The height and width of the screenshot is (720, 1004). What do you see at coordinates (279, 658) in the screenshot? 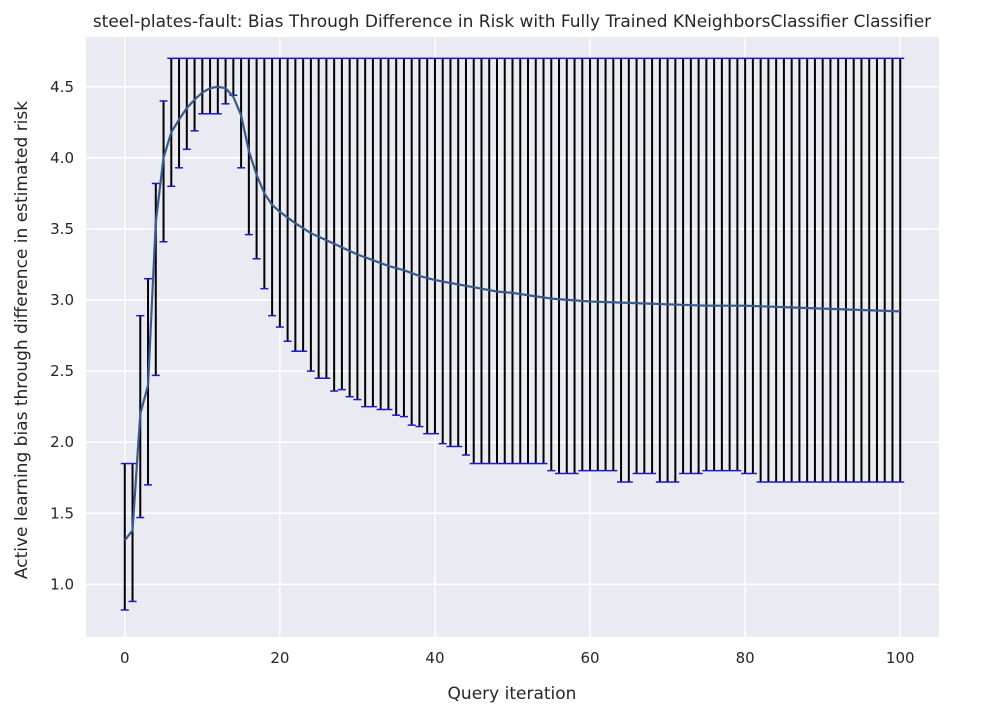
I see `x-tick-label: 20` at bounding box center [279, 658].